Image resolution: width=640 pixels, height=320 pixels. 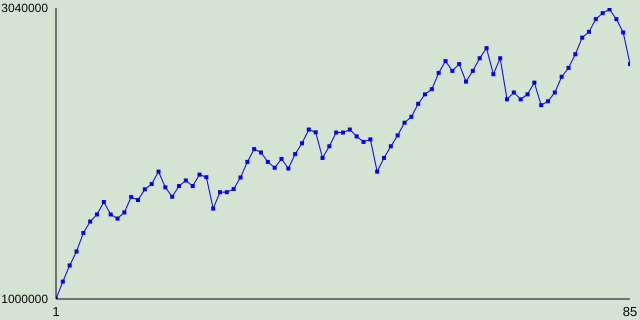 What do you see at coordinates (24, 299) in the screenshot?
I see `y-tick-label: 1000000` at bounding box center [24, 299].